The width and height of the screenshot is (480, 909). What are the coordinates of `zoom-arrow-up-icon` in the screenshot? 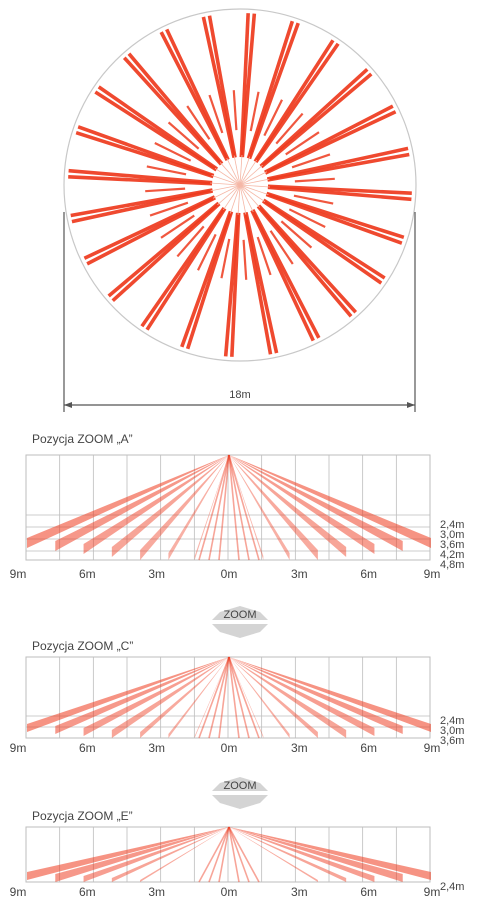 It's located at (240, 613).